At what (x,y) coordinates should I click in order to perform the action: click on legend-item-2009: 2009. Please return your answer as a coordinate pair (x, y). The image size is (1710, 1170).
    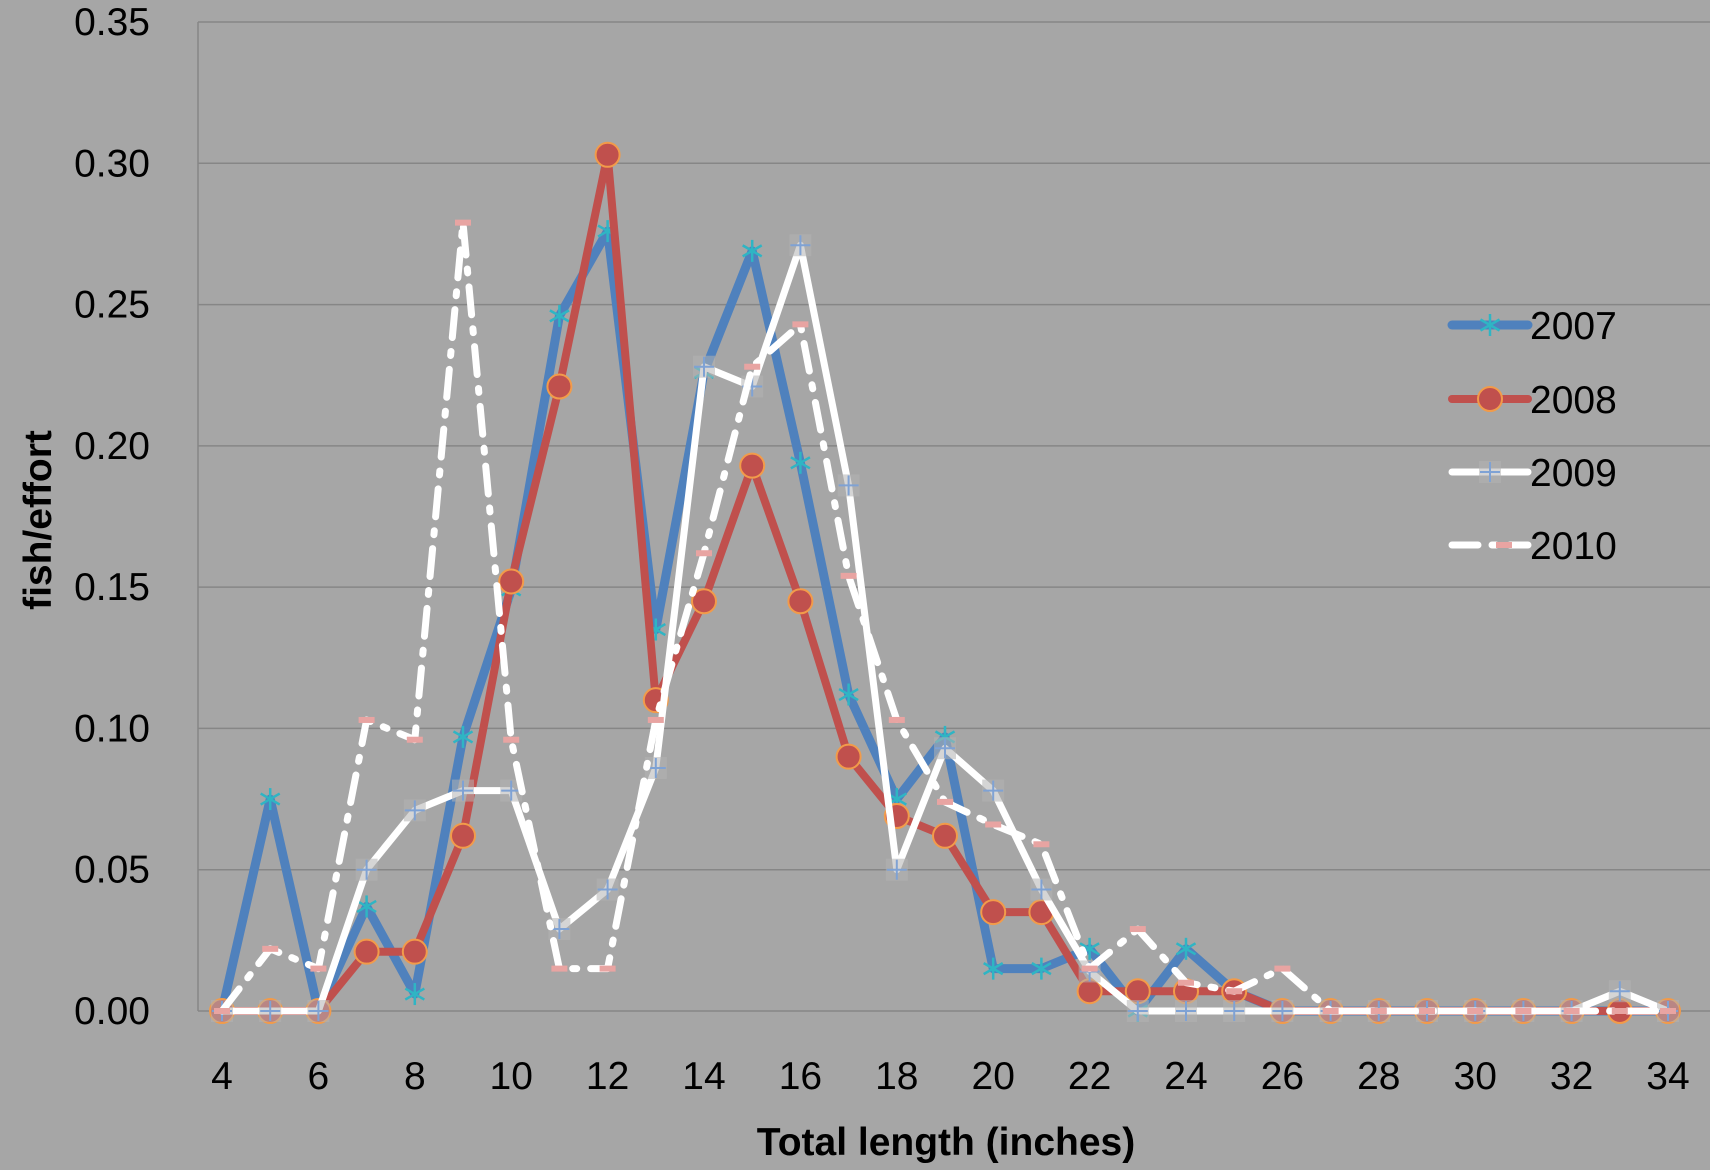
    Looking at the image, I should click on (1532, 473).